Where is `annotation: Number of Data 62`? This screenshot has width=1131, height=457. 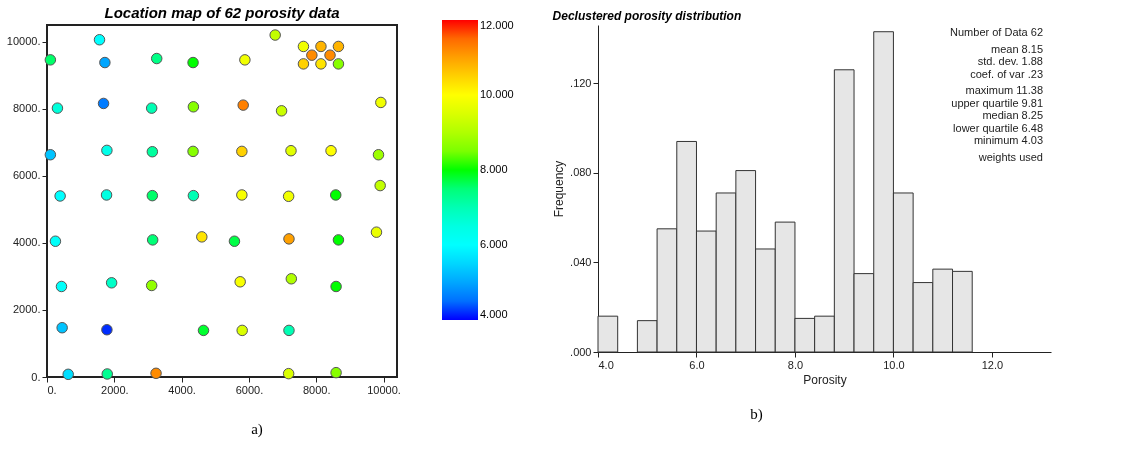 annotation: Number of Data 62 is located at coordinates (996, 32).